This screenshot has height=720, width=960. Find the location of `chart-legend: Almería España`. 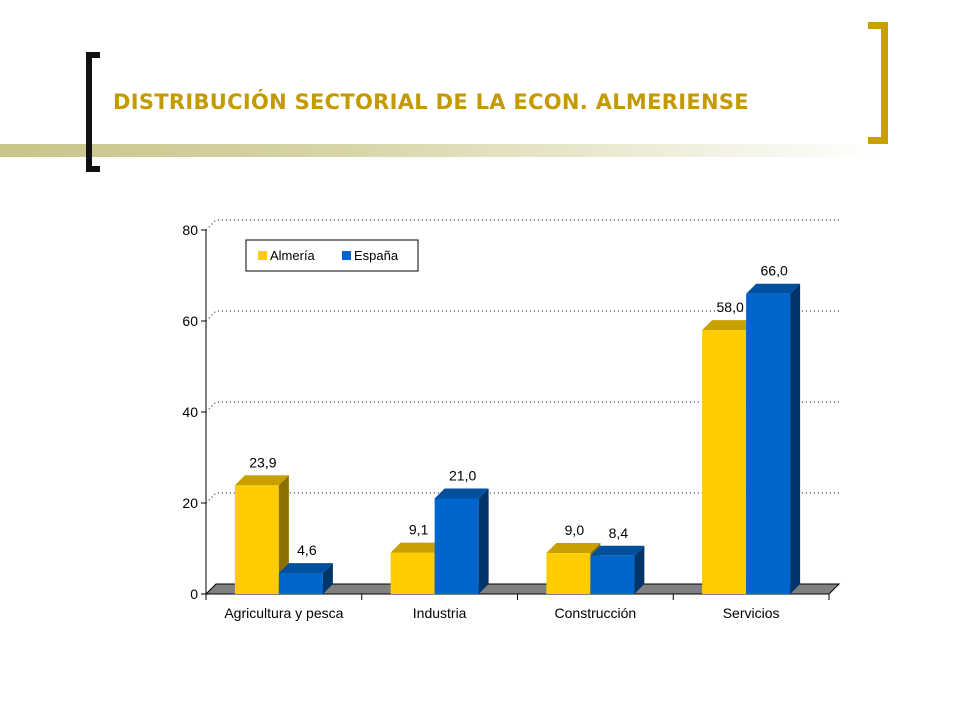

chart-legend: Almería España is located at coordinates (332, 255).